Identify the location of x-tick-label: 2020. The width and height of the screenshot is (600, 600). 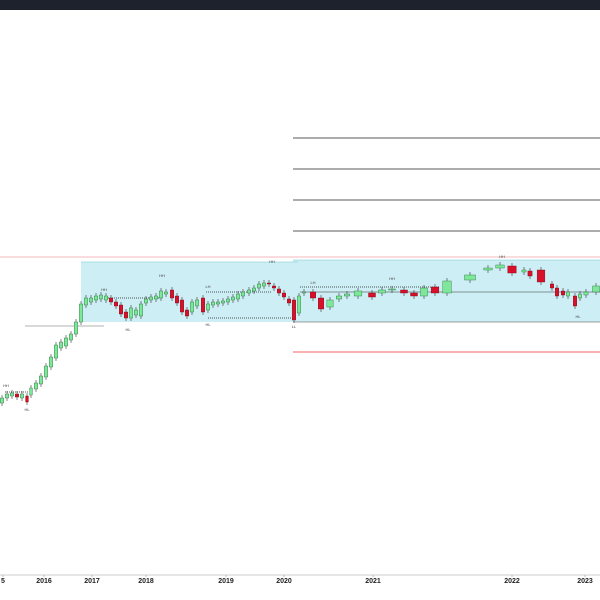
(284, 581).